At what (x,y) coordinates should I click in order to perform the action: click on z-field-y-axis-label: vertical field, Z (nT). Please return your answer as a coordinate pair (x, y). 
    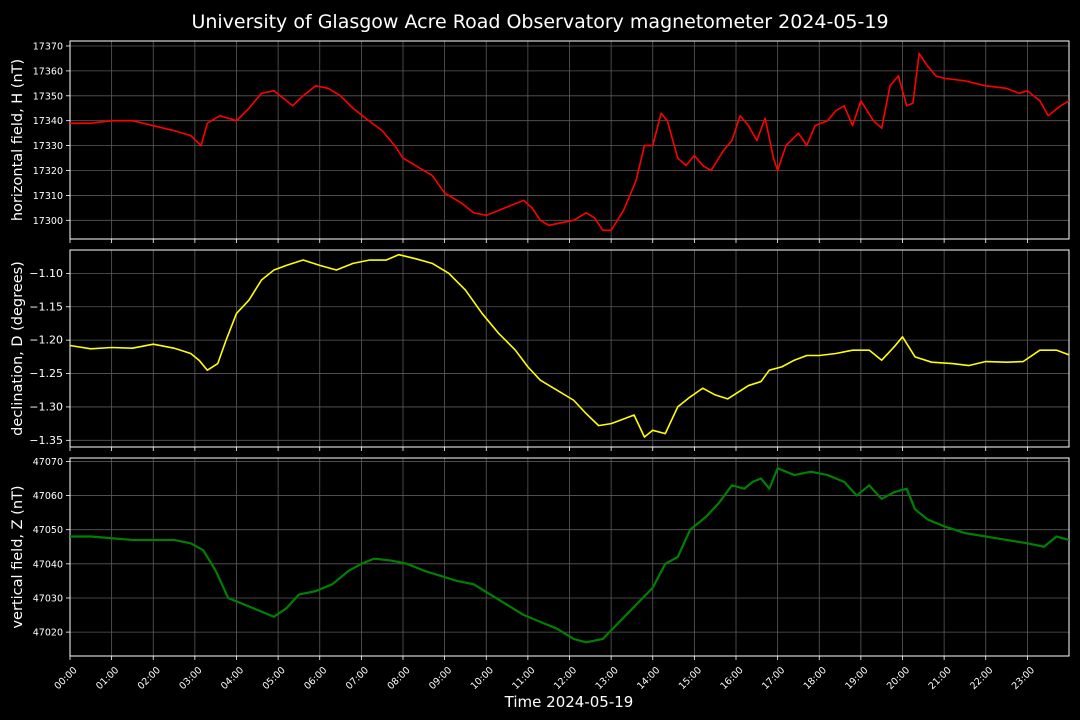
    Looking at the image, I should click on (18, 556).